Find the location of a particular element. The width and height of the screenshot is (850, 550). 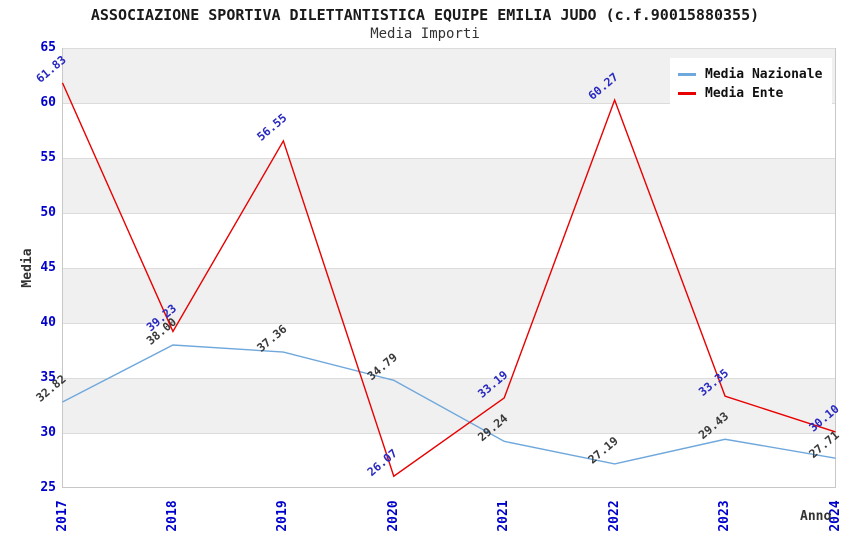

legend-label: Media Nazionale is located at coordinates (764, 74).